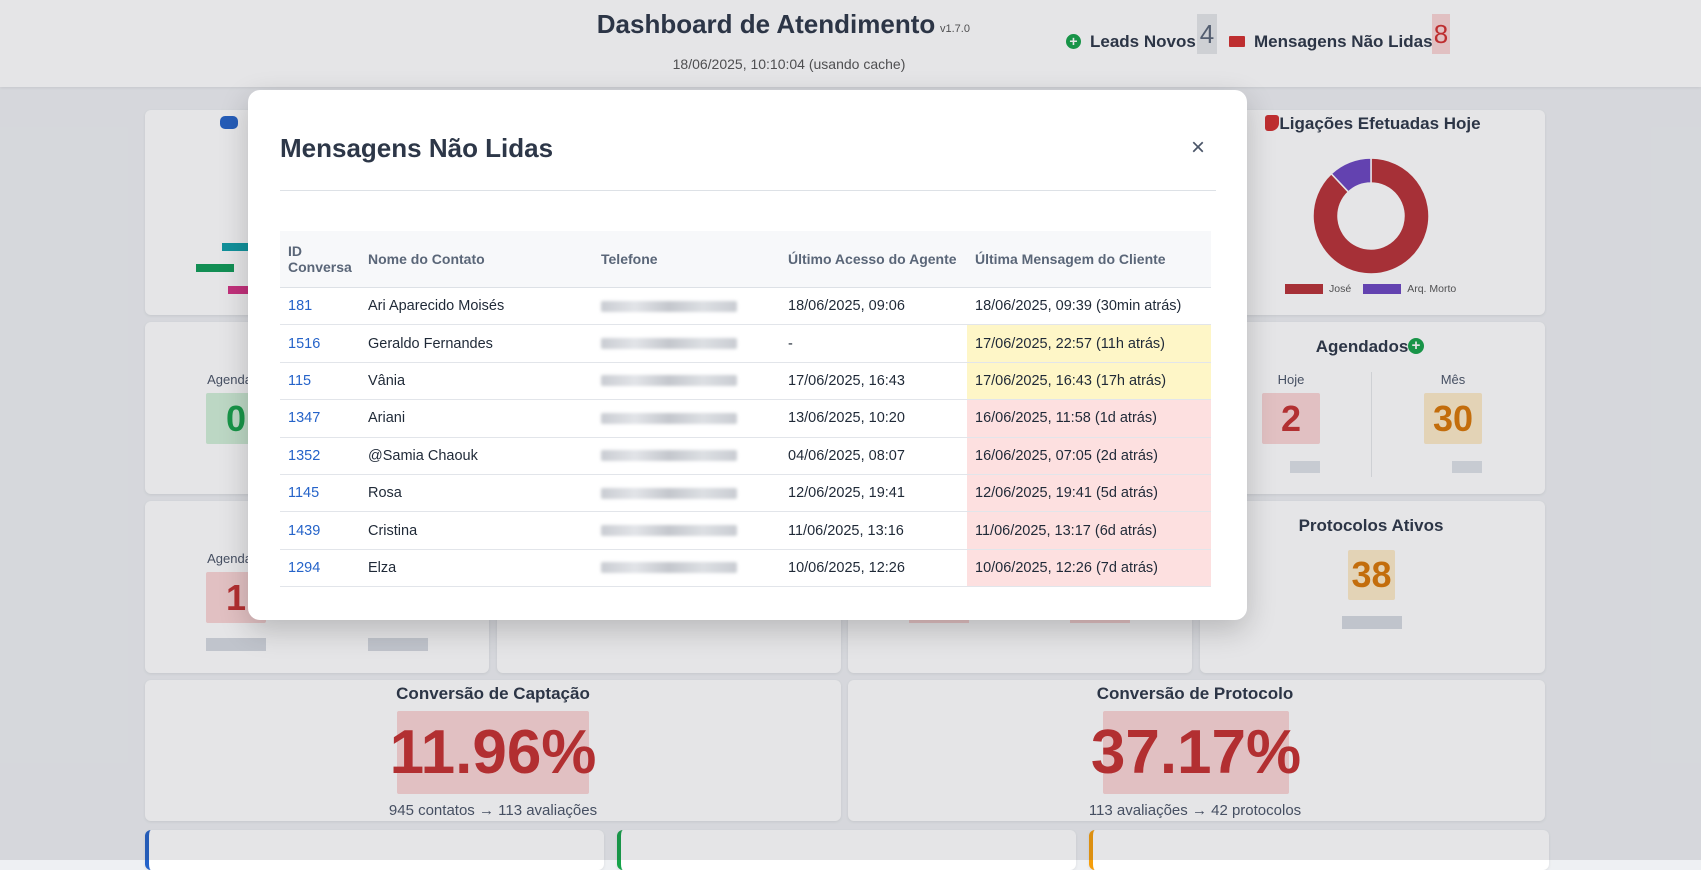 The width and height of the screenshot is (1701, 870). Describe the element at coordinates (873, 493) in the screenshot. I see `agent-access: 12/06/2025, 19:41` at that location.